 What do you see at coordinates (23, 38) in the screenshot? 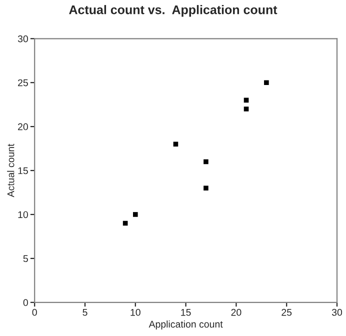
I see `y-tick-label: 30` at bounding box center [23, 38].